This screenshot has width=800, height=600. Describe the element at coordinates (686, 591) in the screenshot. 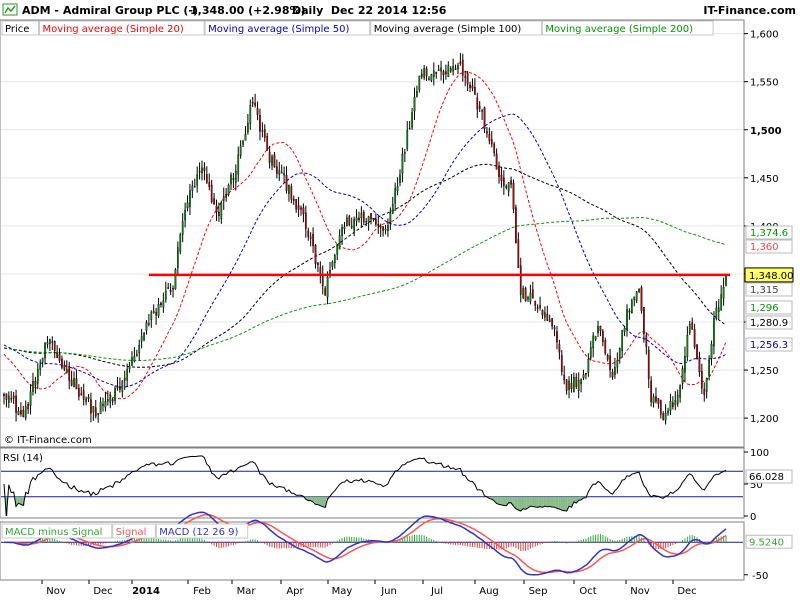

I see `x-tick-label: Dec` at that location.